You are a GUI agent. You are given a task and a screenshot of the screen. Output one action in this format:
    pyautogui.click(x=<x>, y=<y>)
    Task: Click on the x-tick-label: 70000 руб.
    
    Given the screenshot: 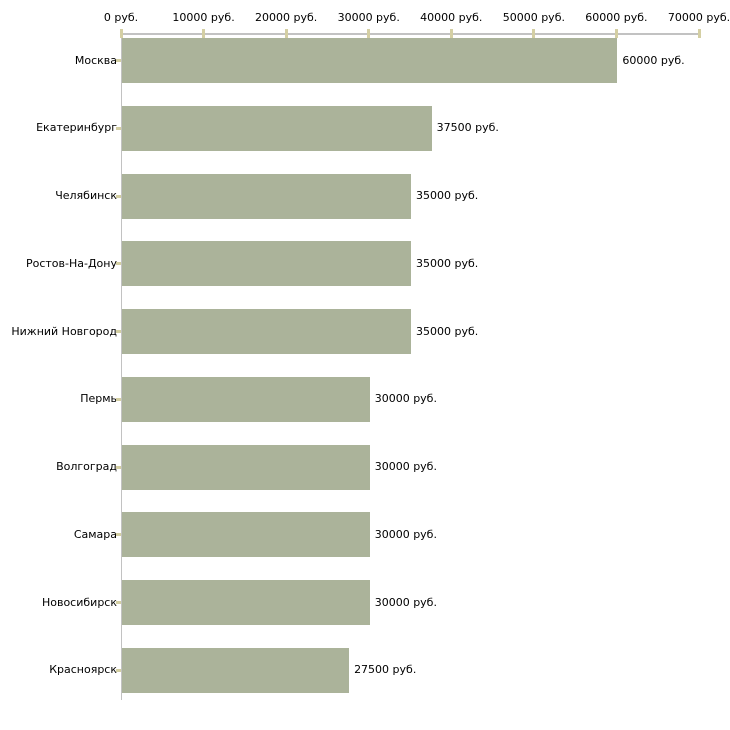 What is the action you would take?
    pyautogui.click(x=698, y=17)
    